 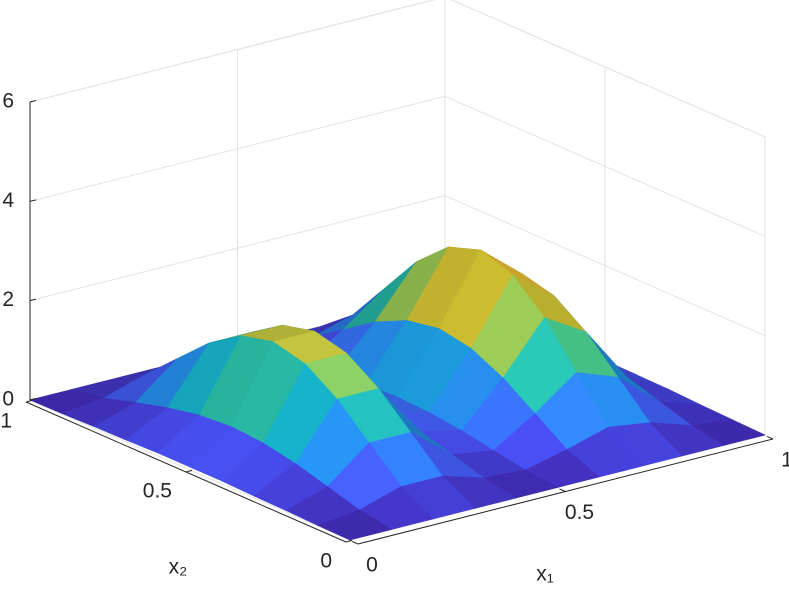 I want to click on z-tick-label: 0, so click(x=8, y=399).